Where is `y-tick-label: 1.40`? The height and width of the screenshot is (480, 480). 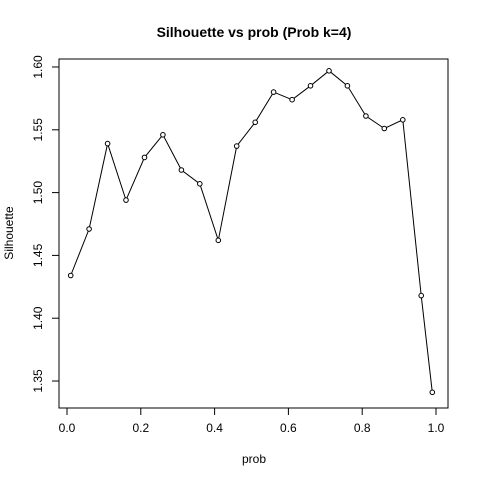 y-tick-label: 1.40 is located at coordinates (38, 318).